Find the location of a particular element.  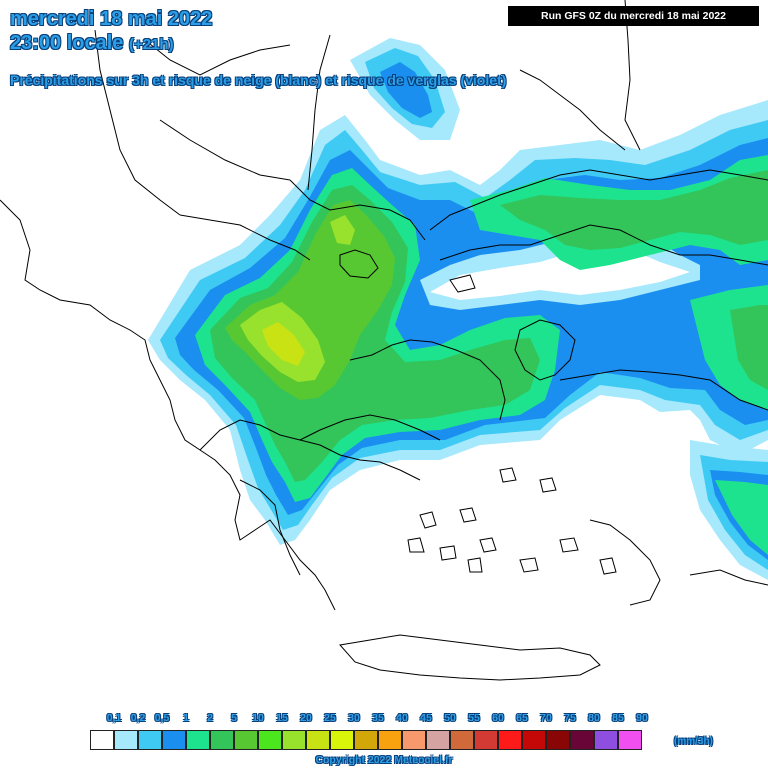

precip-heavy25 is located at coordinates (283, 344).